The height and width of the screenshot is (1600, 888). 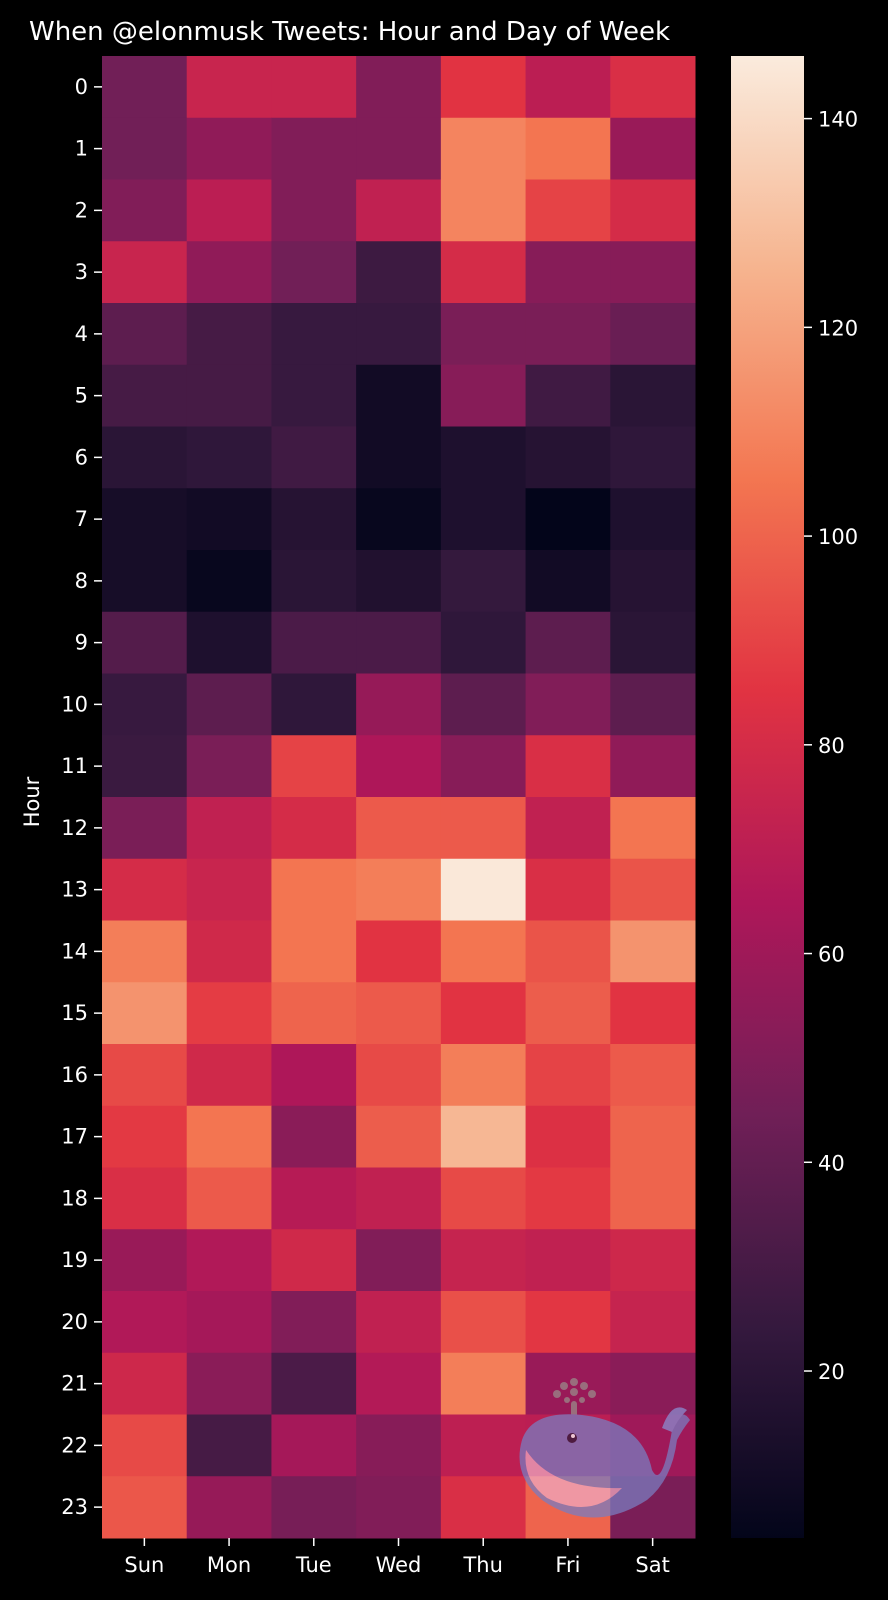 What do you see at coordinates (74, 1013) in the screenshot?
I see `y-tick-label: 15` at bounding box center [74, 1013].